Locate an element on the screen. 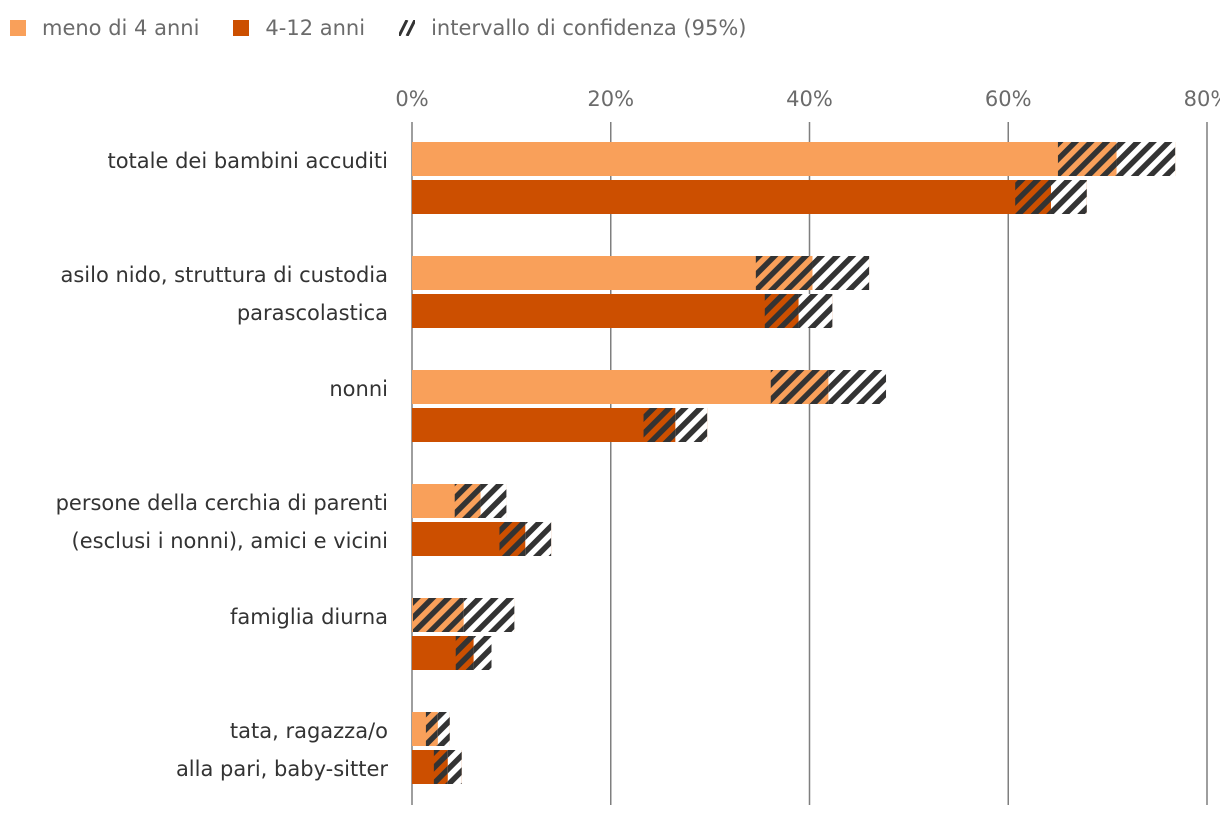  x-tick-label: 20% is located at coordinates (610, 99).